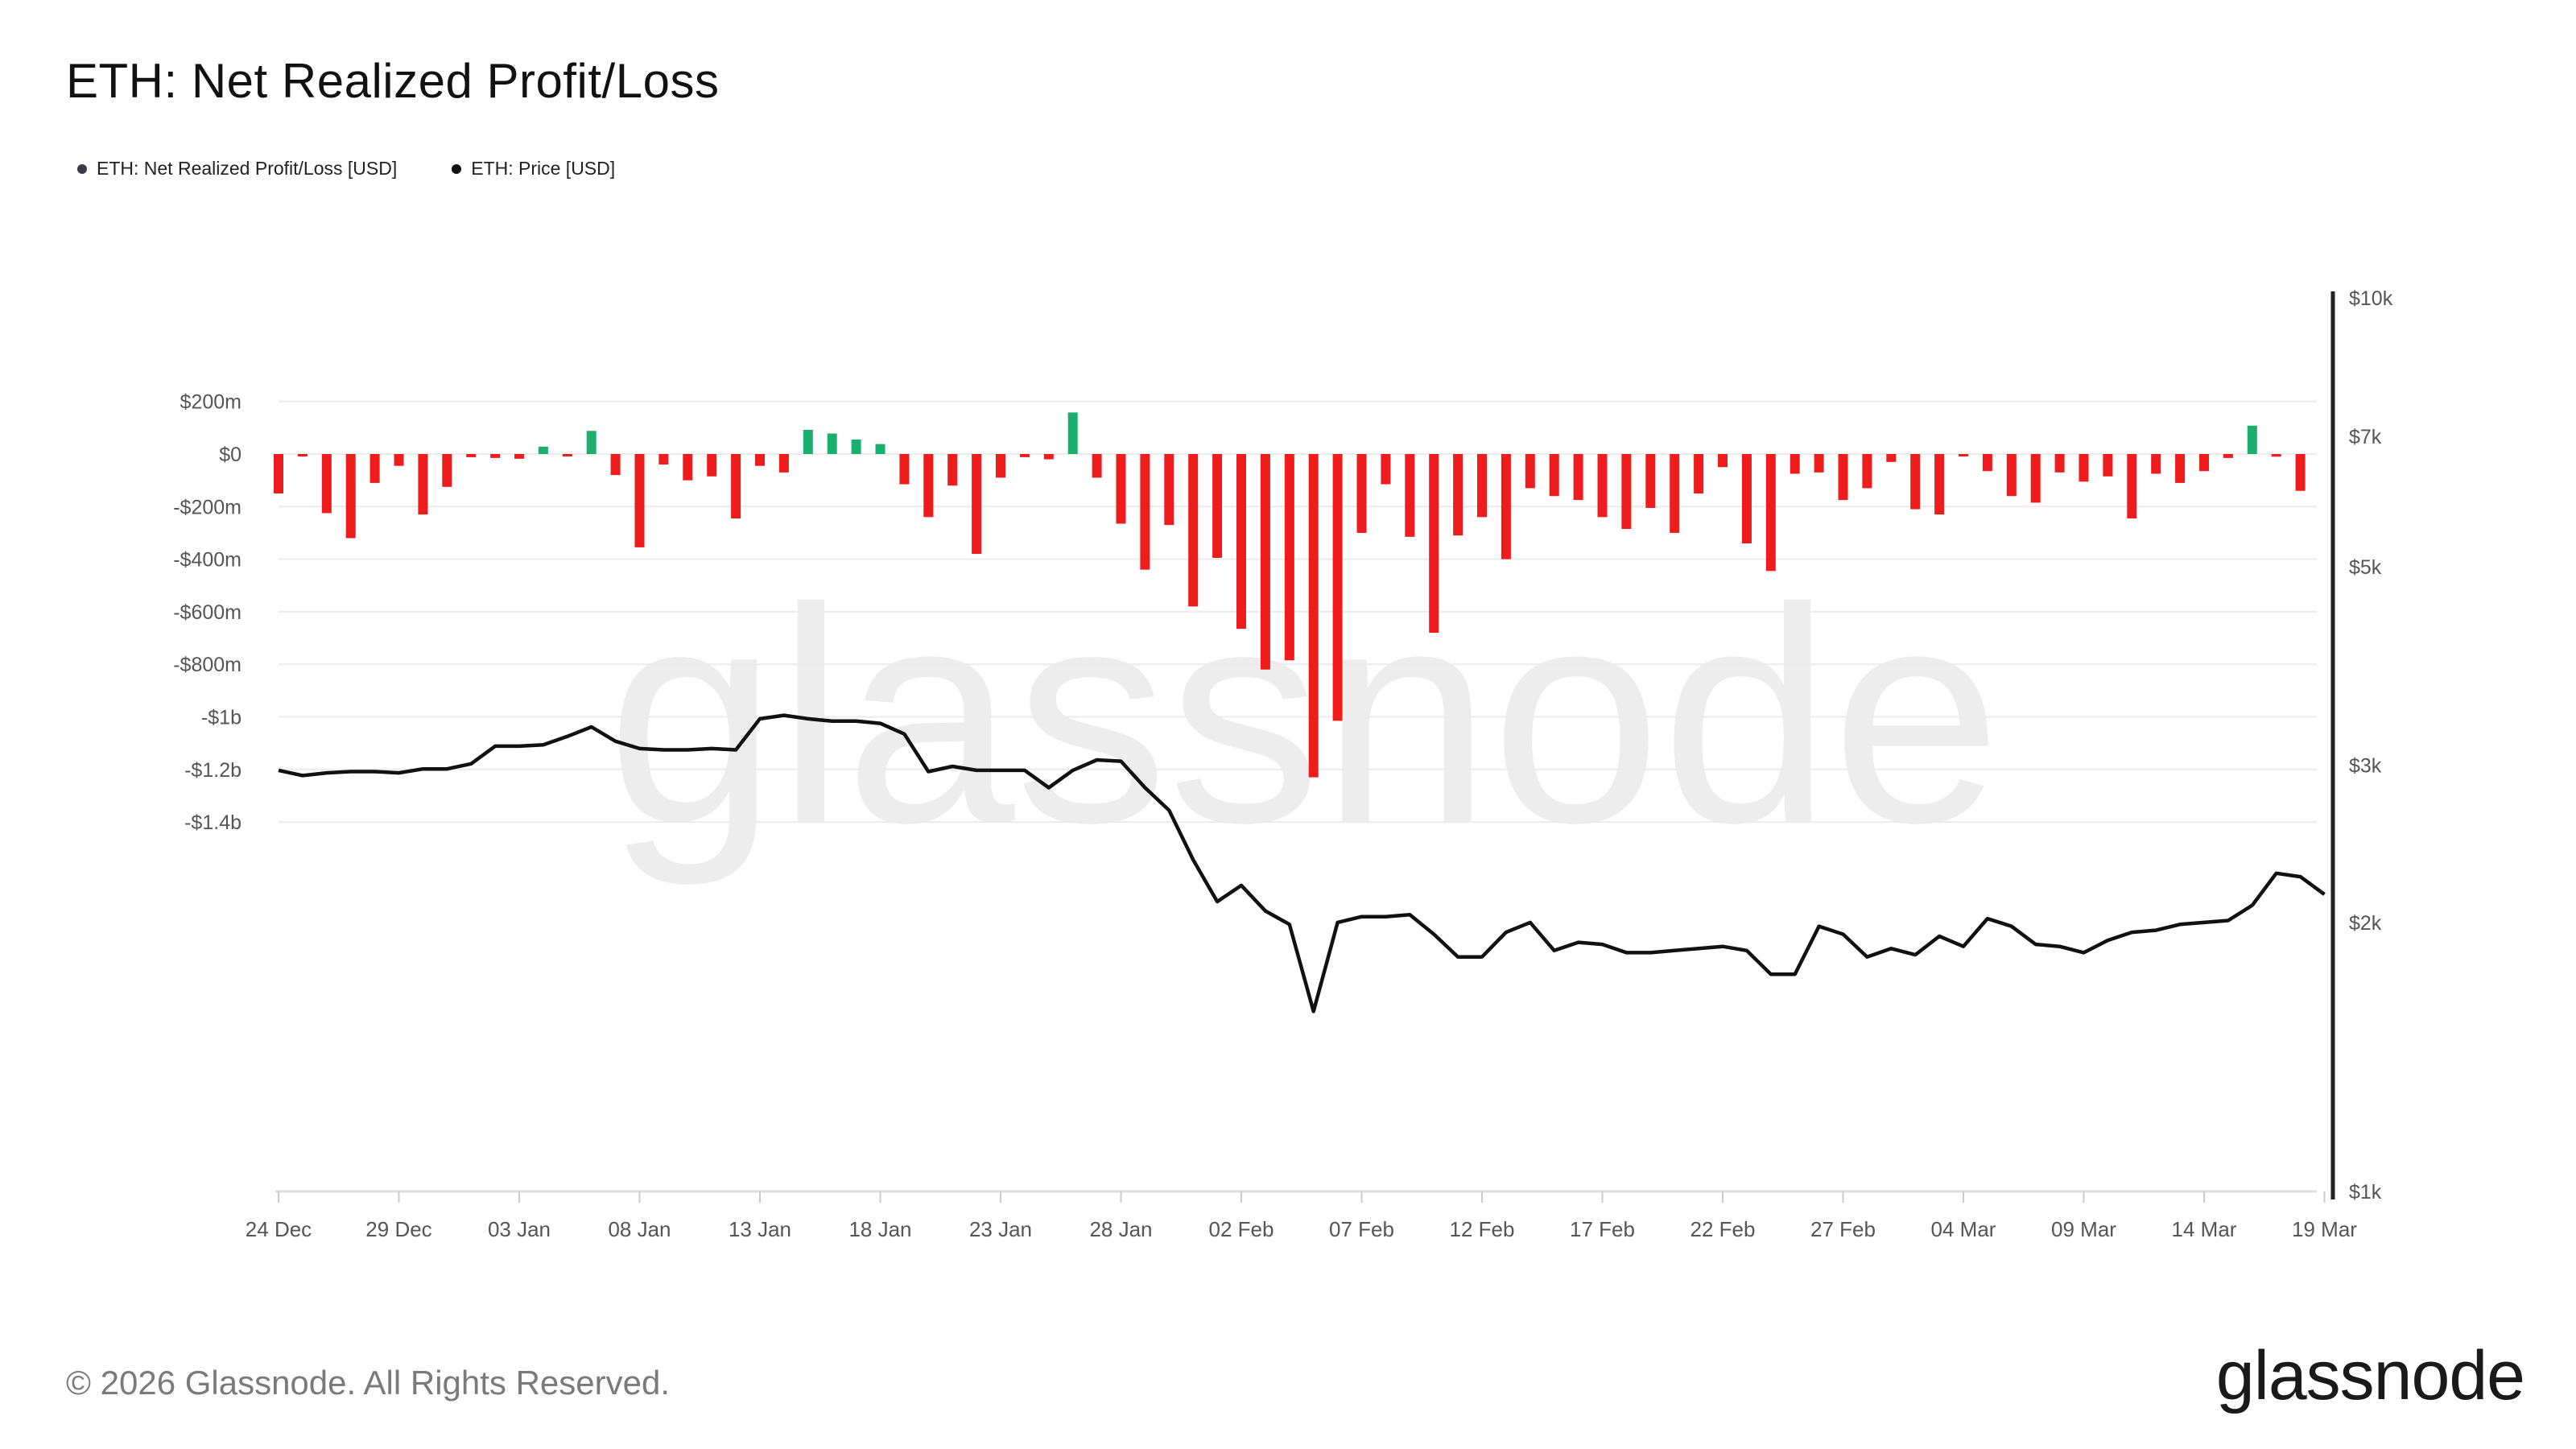  Describe the element at coordinates (760, 1229) in the screenshot. I see `x-tick-label: 13 Jan` at that location.